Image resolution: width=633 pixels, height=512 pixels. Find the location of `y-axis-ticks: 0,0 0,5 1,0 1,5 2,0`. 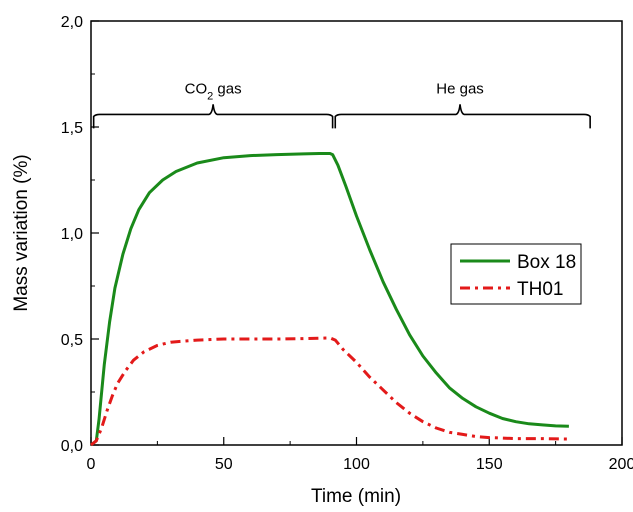

y-axis-ticks: 0,0 0,5 1,0 1,5 2,0 is located at coordinates (80, 234).